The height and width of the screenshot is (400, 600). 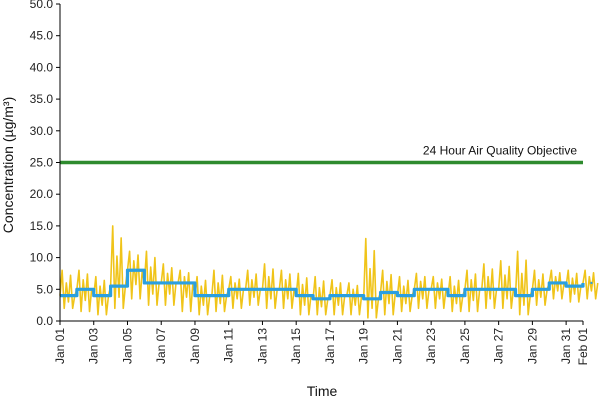 I want to click on x-tick-label: Jan 11, so click(x=229, y=345).